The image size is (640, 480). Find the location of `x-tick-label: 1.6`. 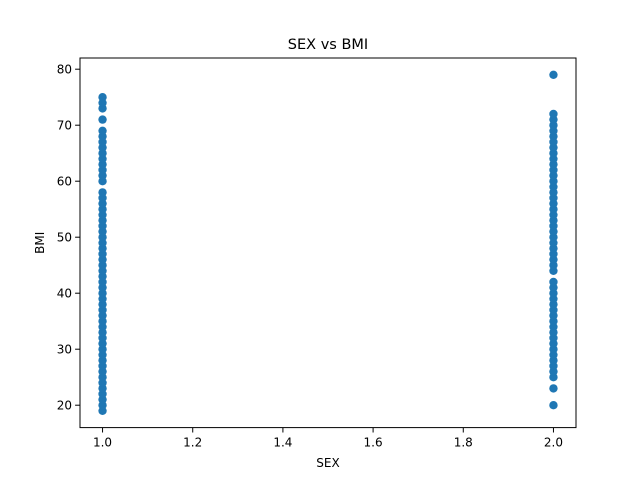

x-tick-label: 1.6 is located at coordinates (373, 443).